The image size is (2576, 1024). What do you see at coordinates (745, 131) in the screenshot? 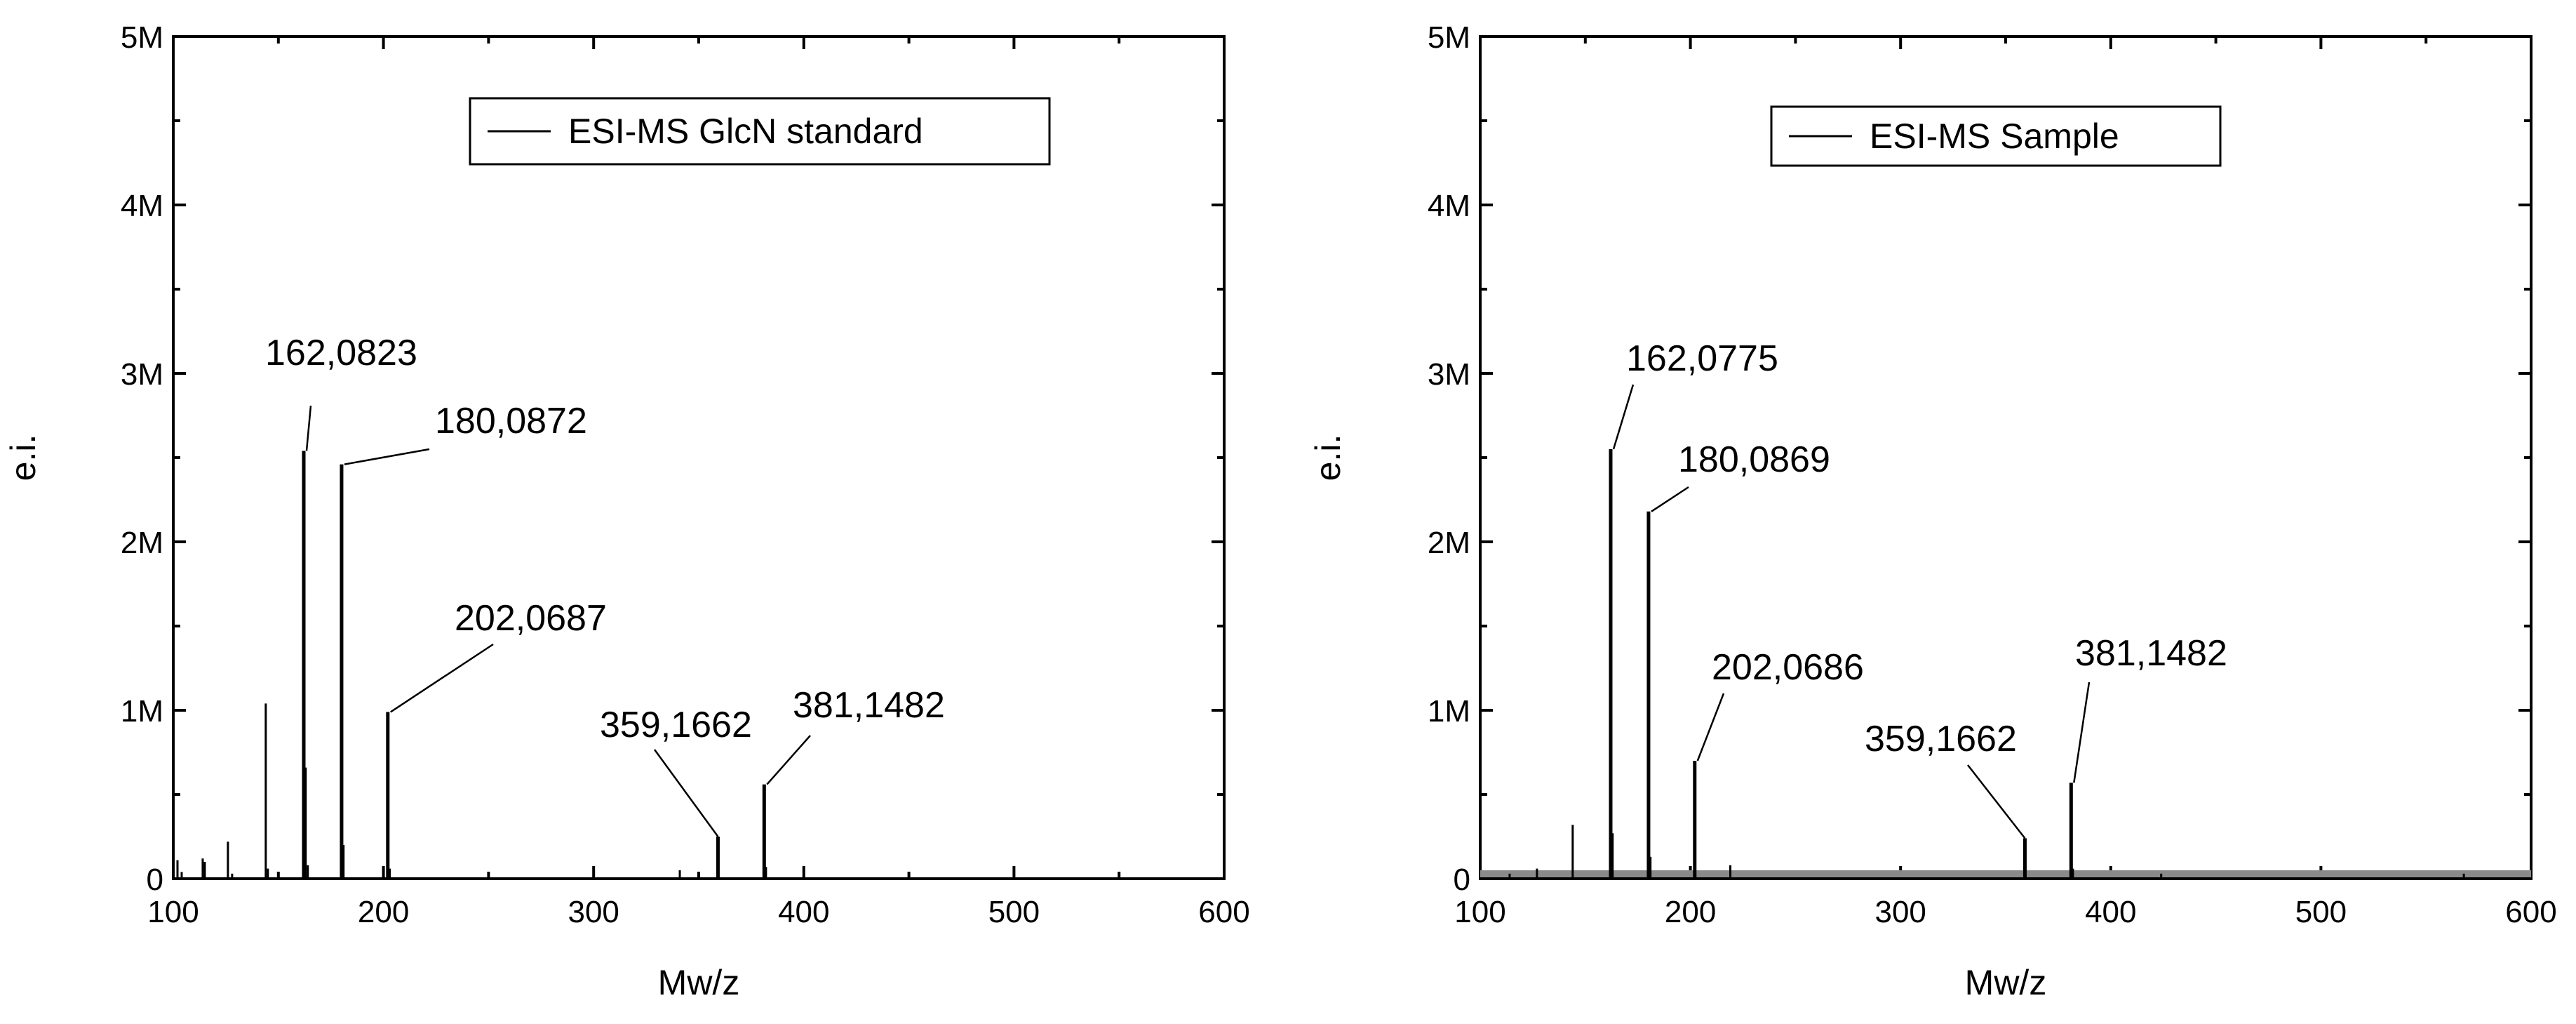
I see `legend-label: ESI-MS GlcN standard` at bounding box center [745, 131].